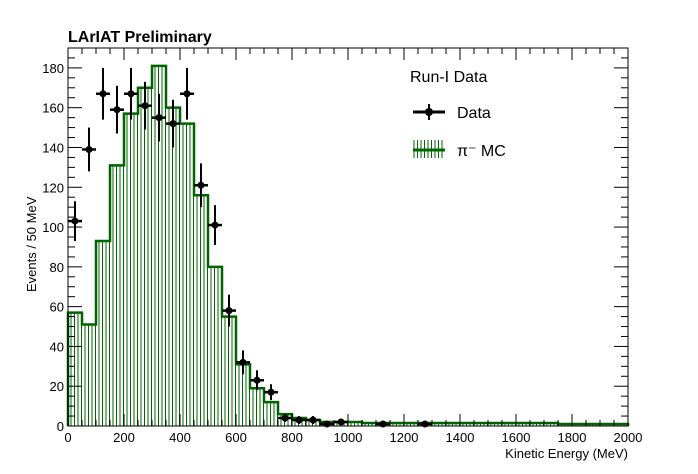 Image resolution: width=698 pixels, height=474 pixels. Describe the element at coordinates (53, 108) in the screenshot. I see `y-tick-label: 160` at that location.